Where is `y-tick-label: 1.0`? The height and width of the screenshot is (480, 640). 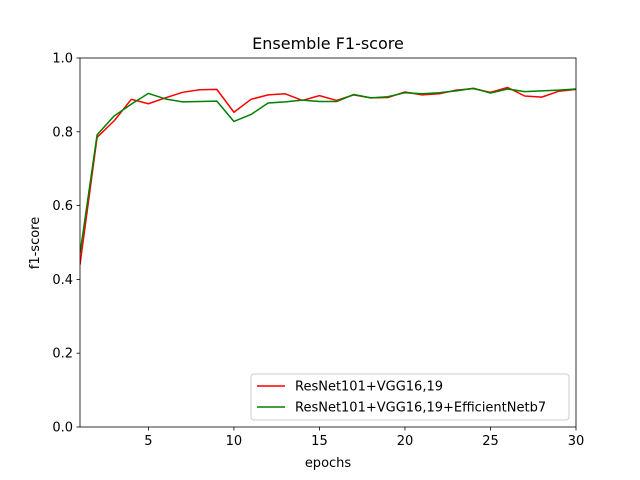 y-tick-label: 1.0 is located at coordinates (62, 59).